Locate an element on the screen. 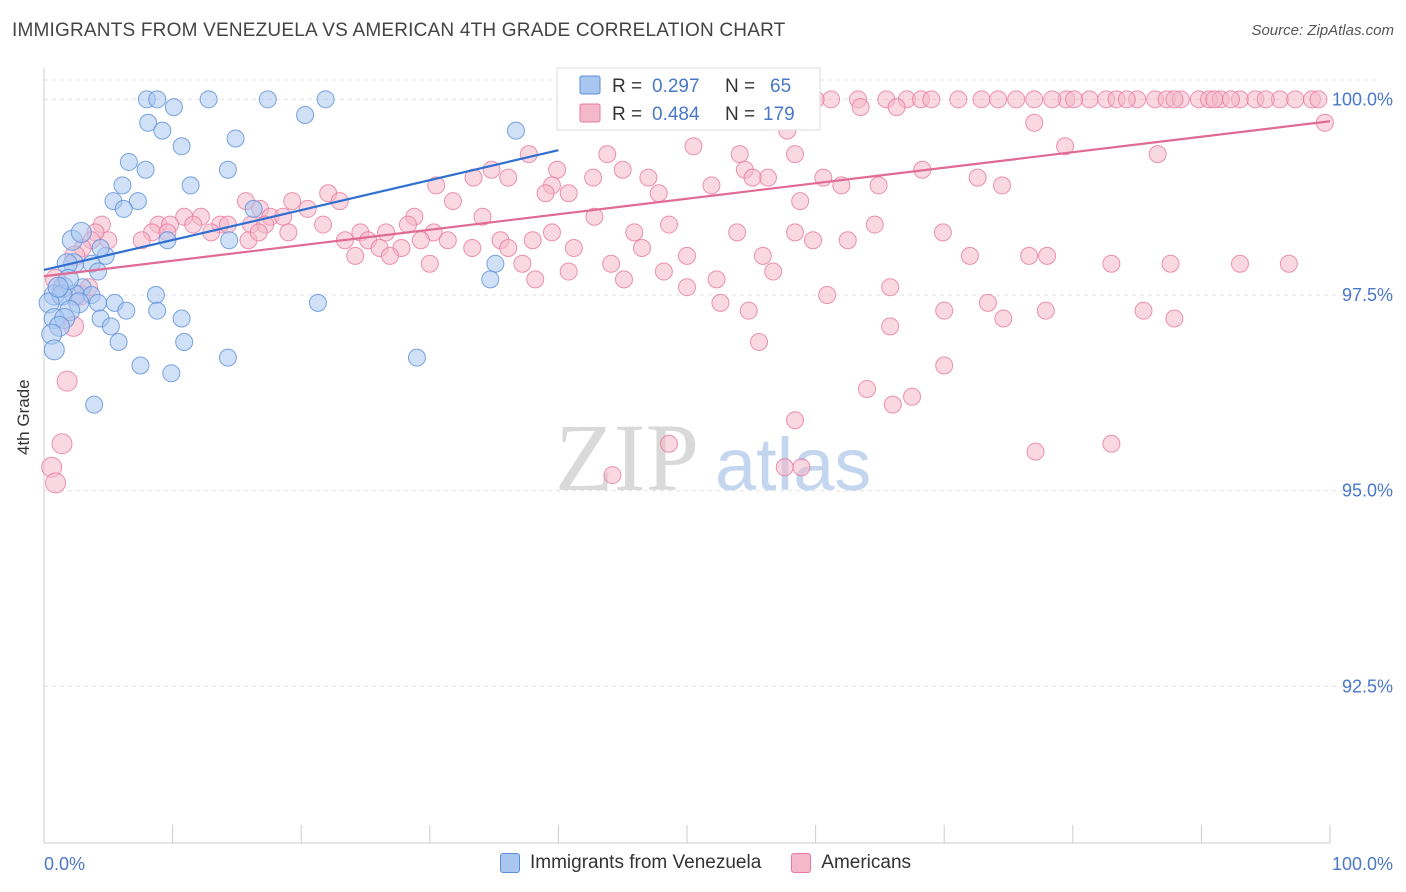 This screenshot has height=892, width=1406. legend-item-americans: Americans is located at coordinates (851, 863).